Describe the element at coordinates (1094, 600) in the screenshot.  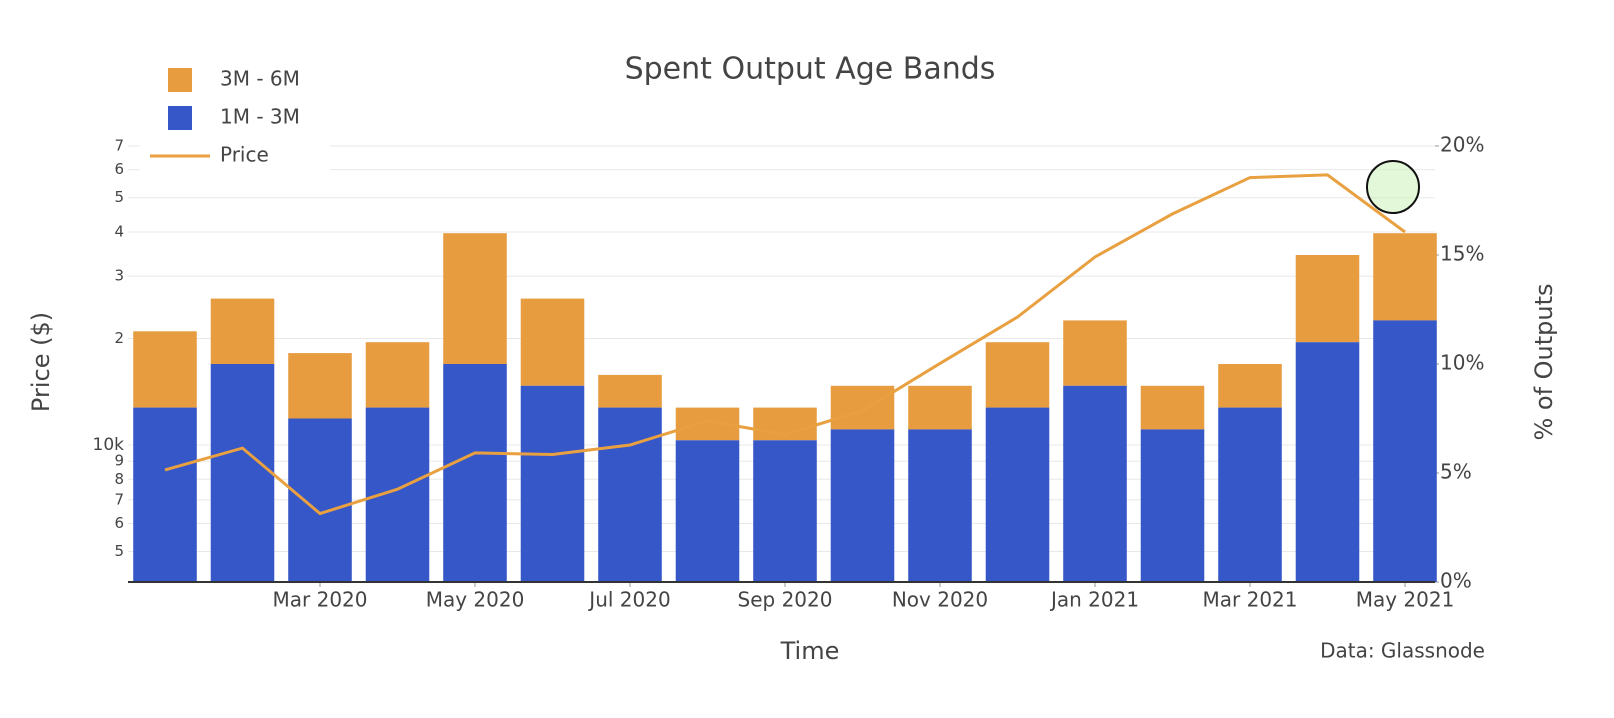
I see `x-tick-label: Jan 2021` at that location.